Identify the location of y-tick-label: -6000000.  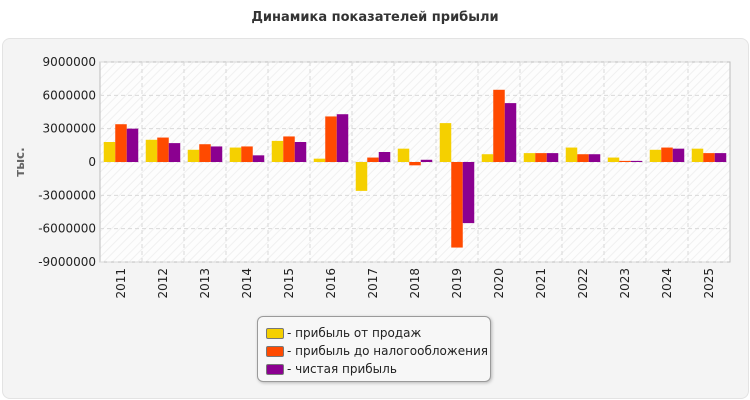
(67, 229).